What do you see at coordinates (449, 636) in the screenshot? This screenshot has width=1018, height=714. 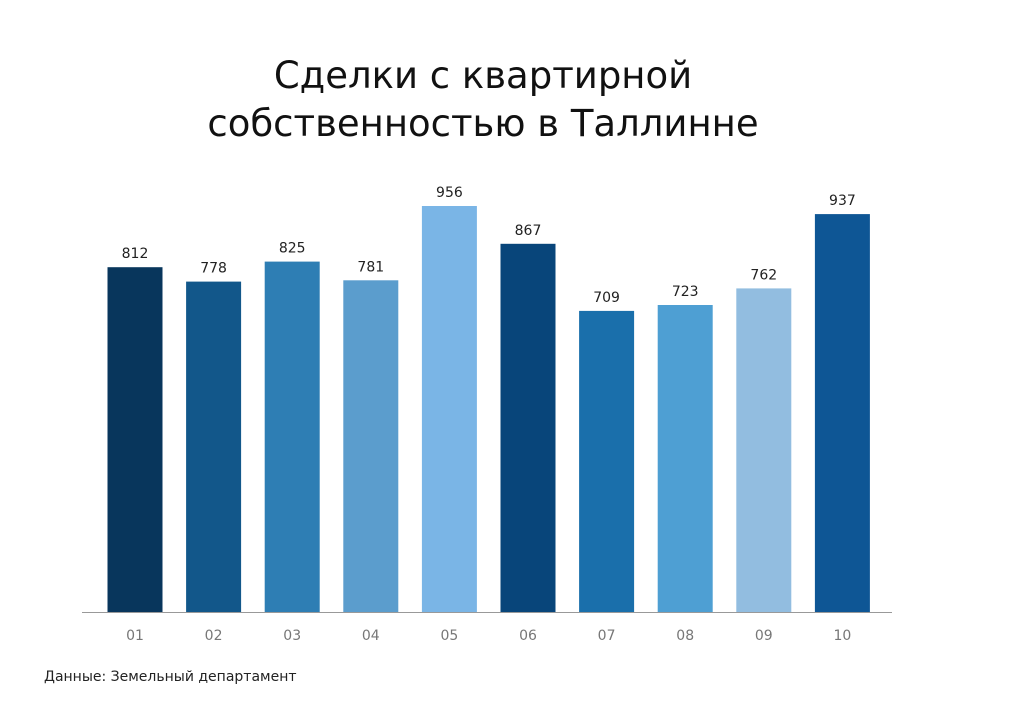 I see `x-tick-label-05: 05` at bounding box center [449, 636].